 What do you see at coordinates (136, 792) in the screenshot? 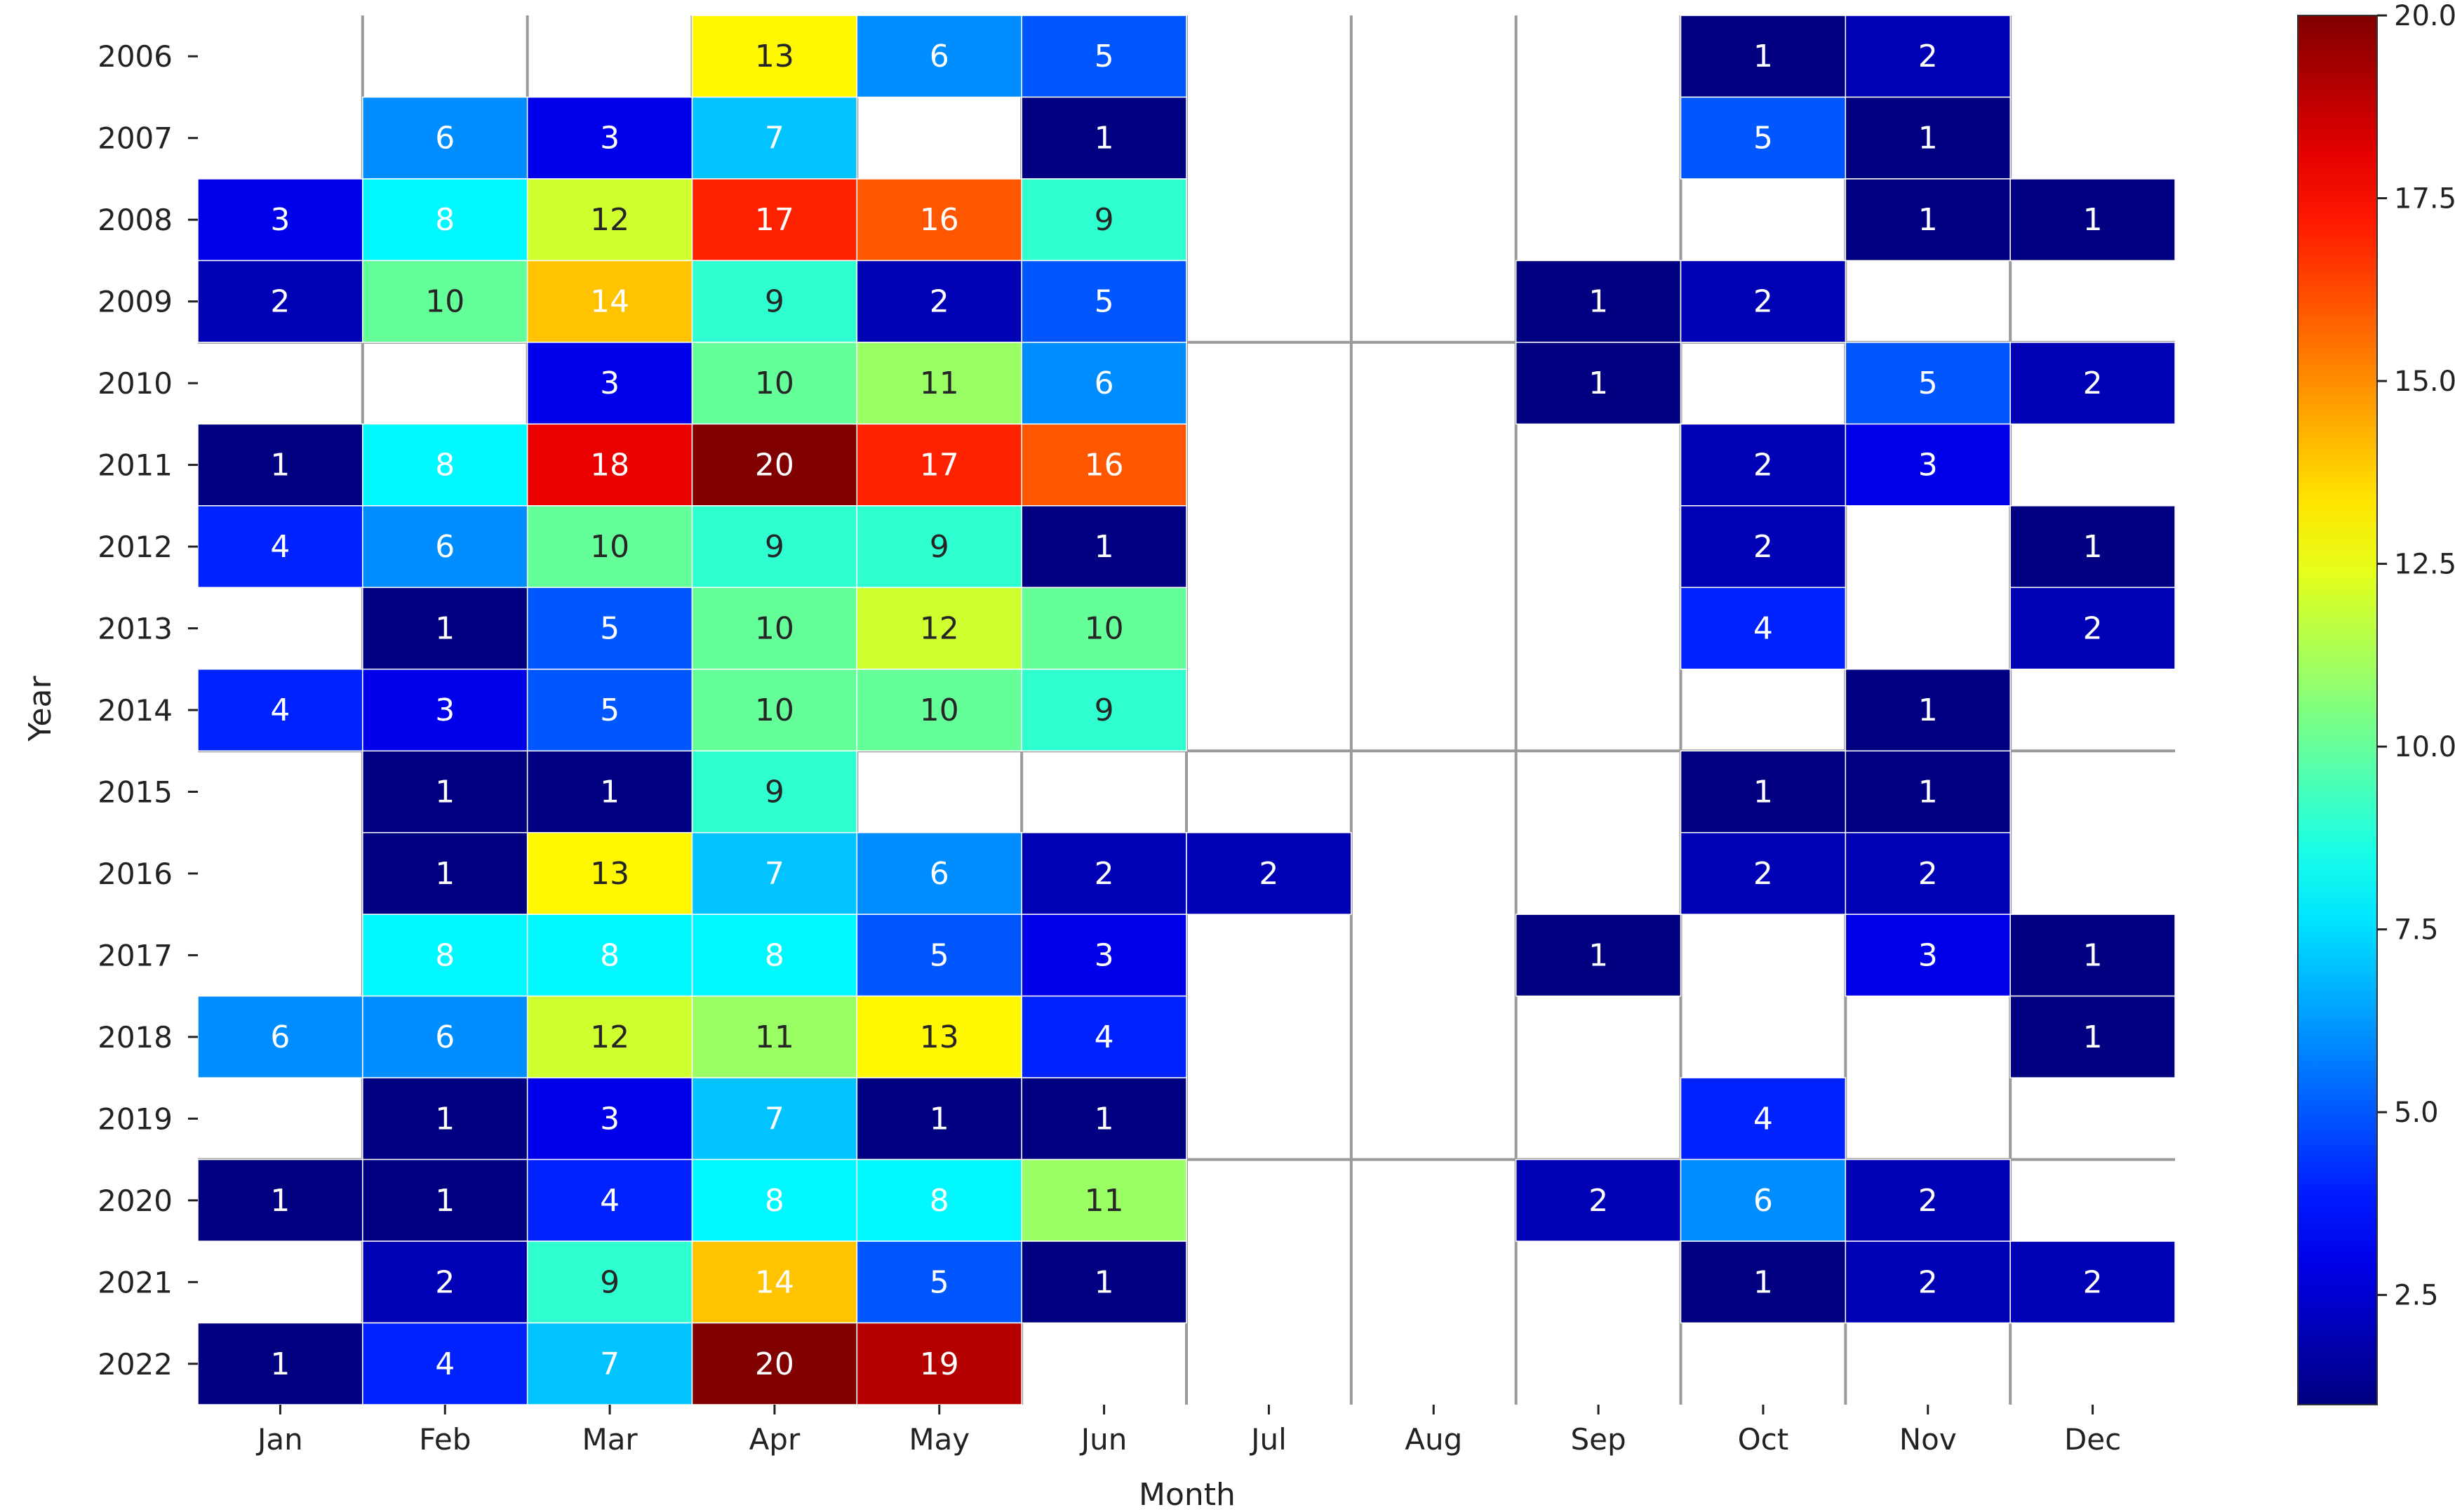
I see `y-tick-label: 2015` at bounding box center [136, 792].